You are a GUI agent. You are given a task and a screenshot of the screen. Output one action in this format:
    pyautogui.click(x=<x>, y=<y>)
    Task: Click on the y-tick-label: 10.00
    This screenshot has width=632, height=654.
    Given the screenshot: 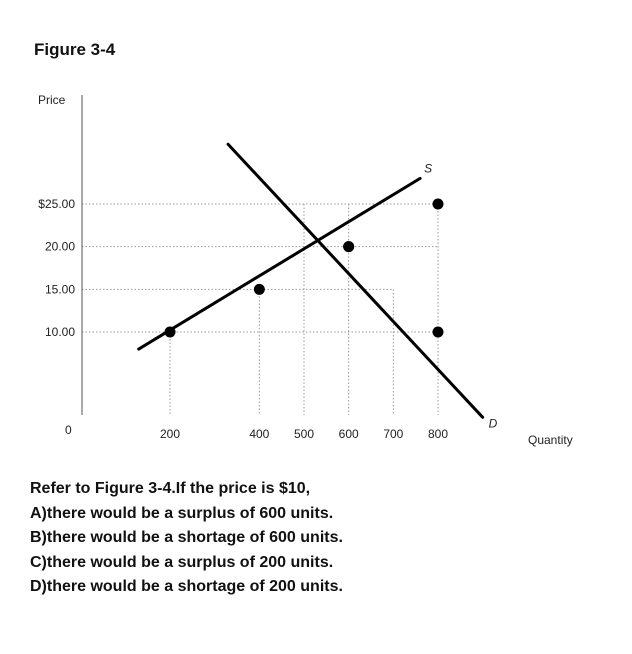 What is the action you would take?
    pyautogui.click(x=60, y=332)
    